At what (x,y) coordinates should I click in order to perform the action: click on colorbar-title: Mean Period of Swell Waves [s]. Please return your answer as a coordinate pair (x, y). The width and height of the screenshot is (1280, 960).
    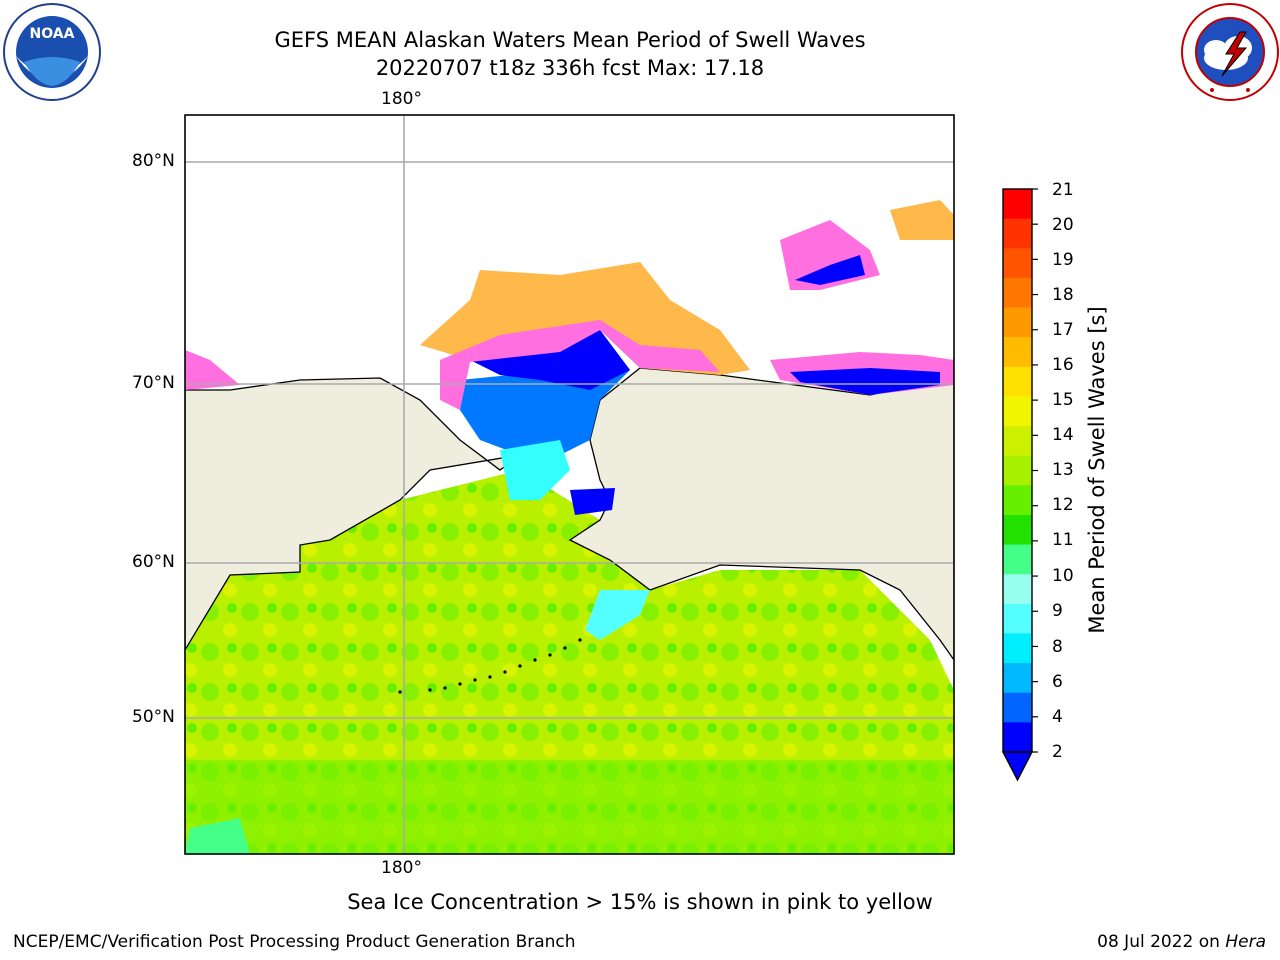
    Looking at the image, I should click on (1097, 470).